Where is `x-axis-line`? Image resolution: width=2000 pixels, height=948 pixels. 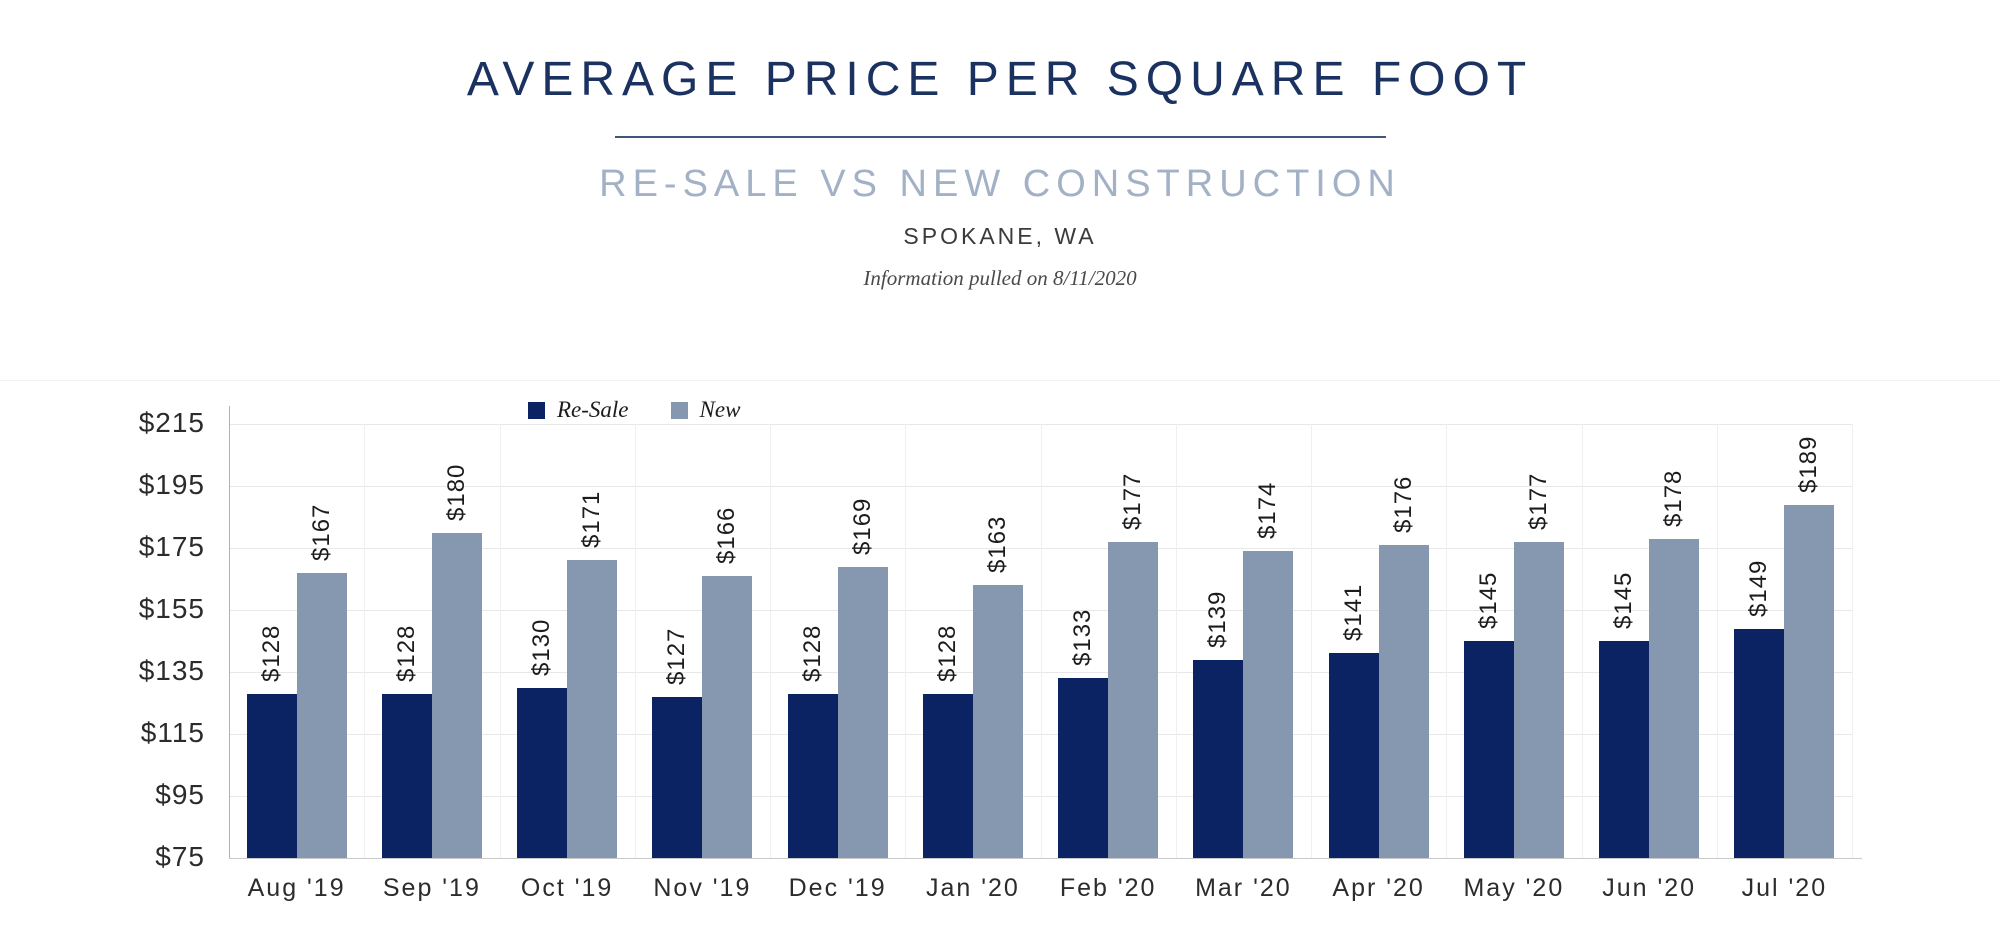 x-axis-line is located at coordinates (1045, 858).